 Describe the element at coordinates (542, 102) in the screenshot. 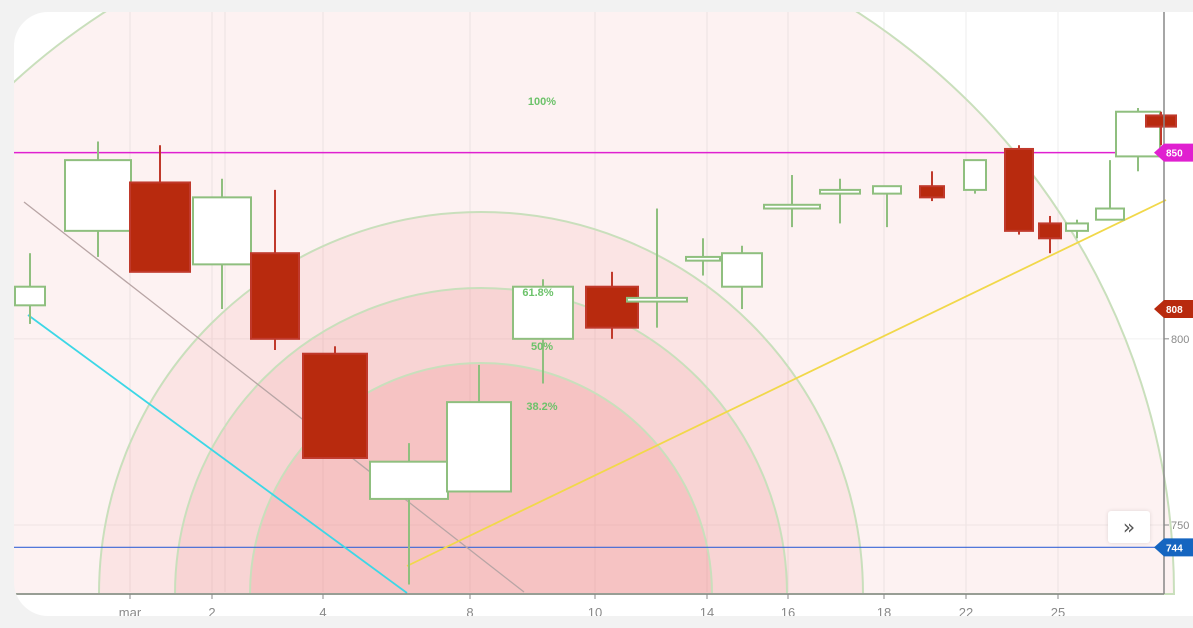

I see `fib-label: 100%` at that location.